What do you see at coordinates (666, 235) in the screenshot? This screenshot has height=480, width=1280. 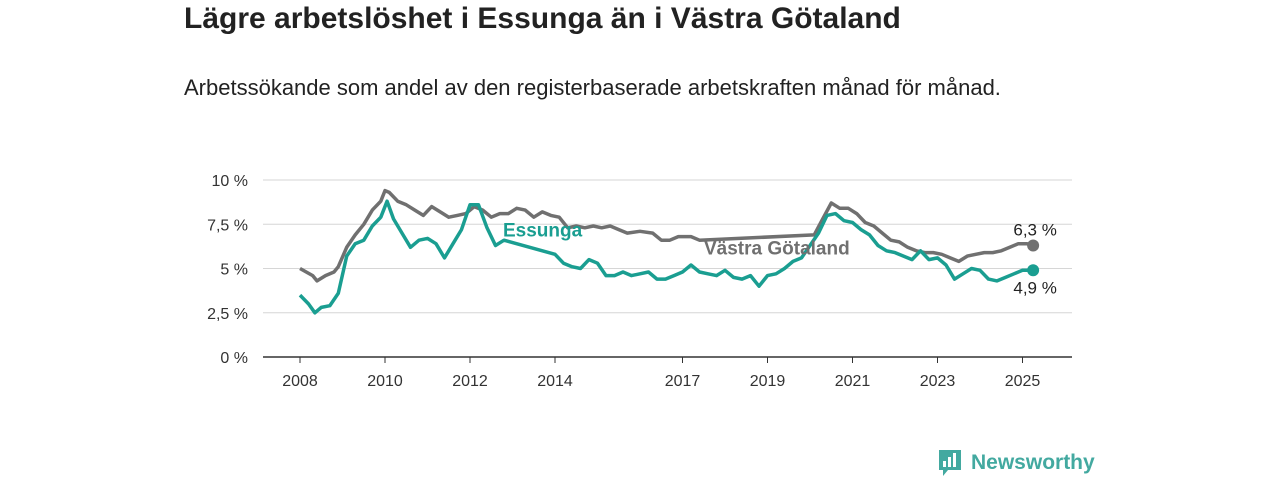 I see `series-line-vastra-gotaland` at bounding box center [666, 235].